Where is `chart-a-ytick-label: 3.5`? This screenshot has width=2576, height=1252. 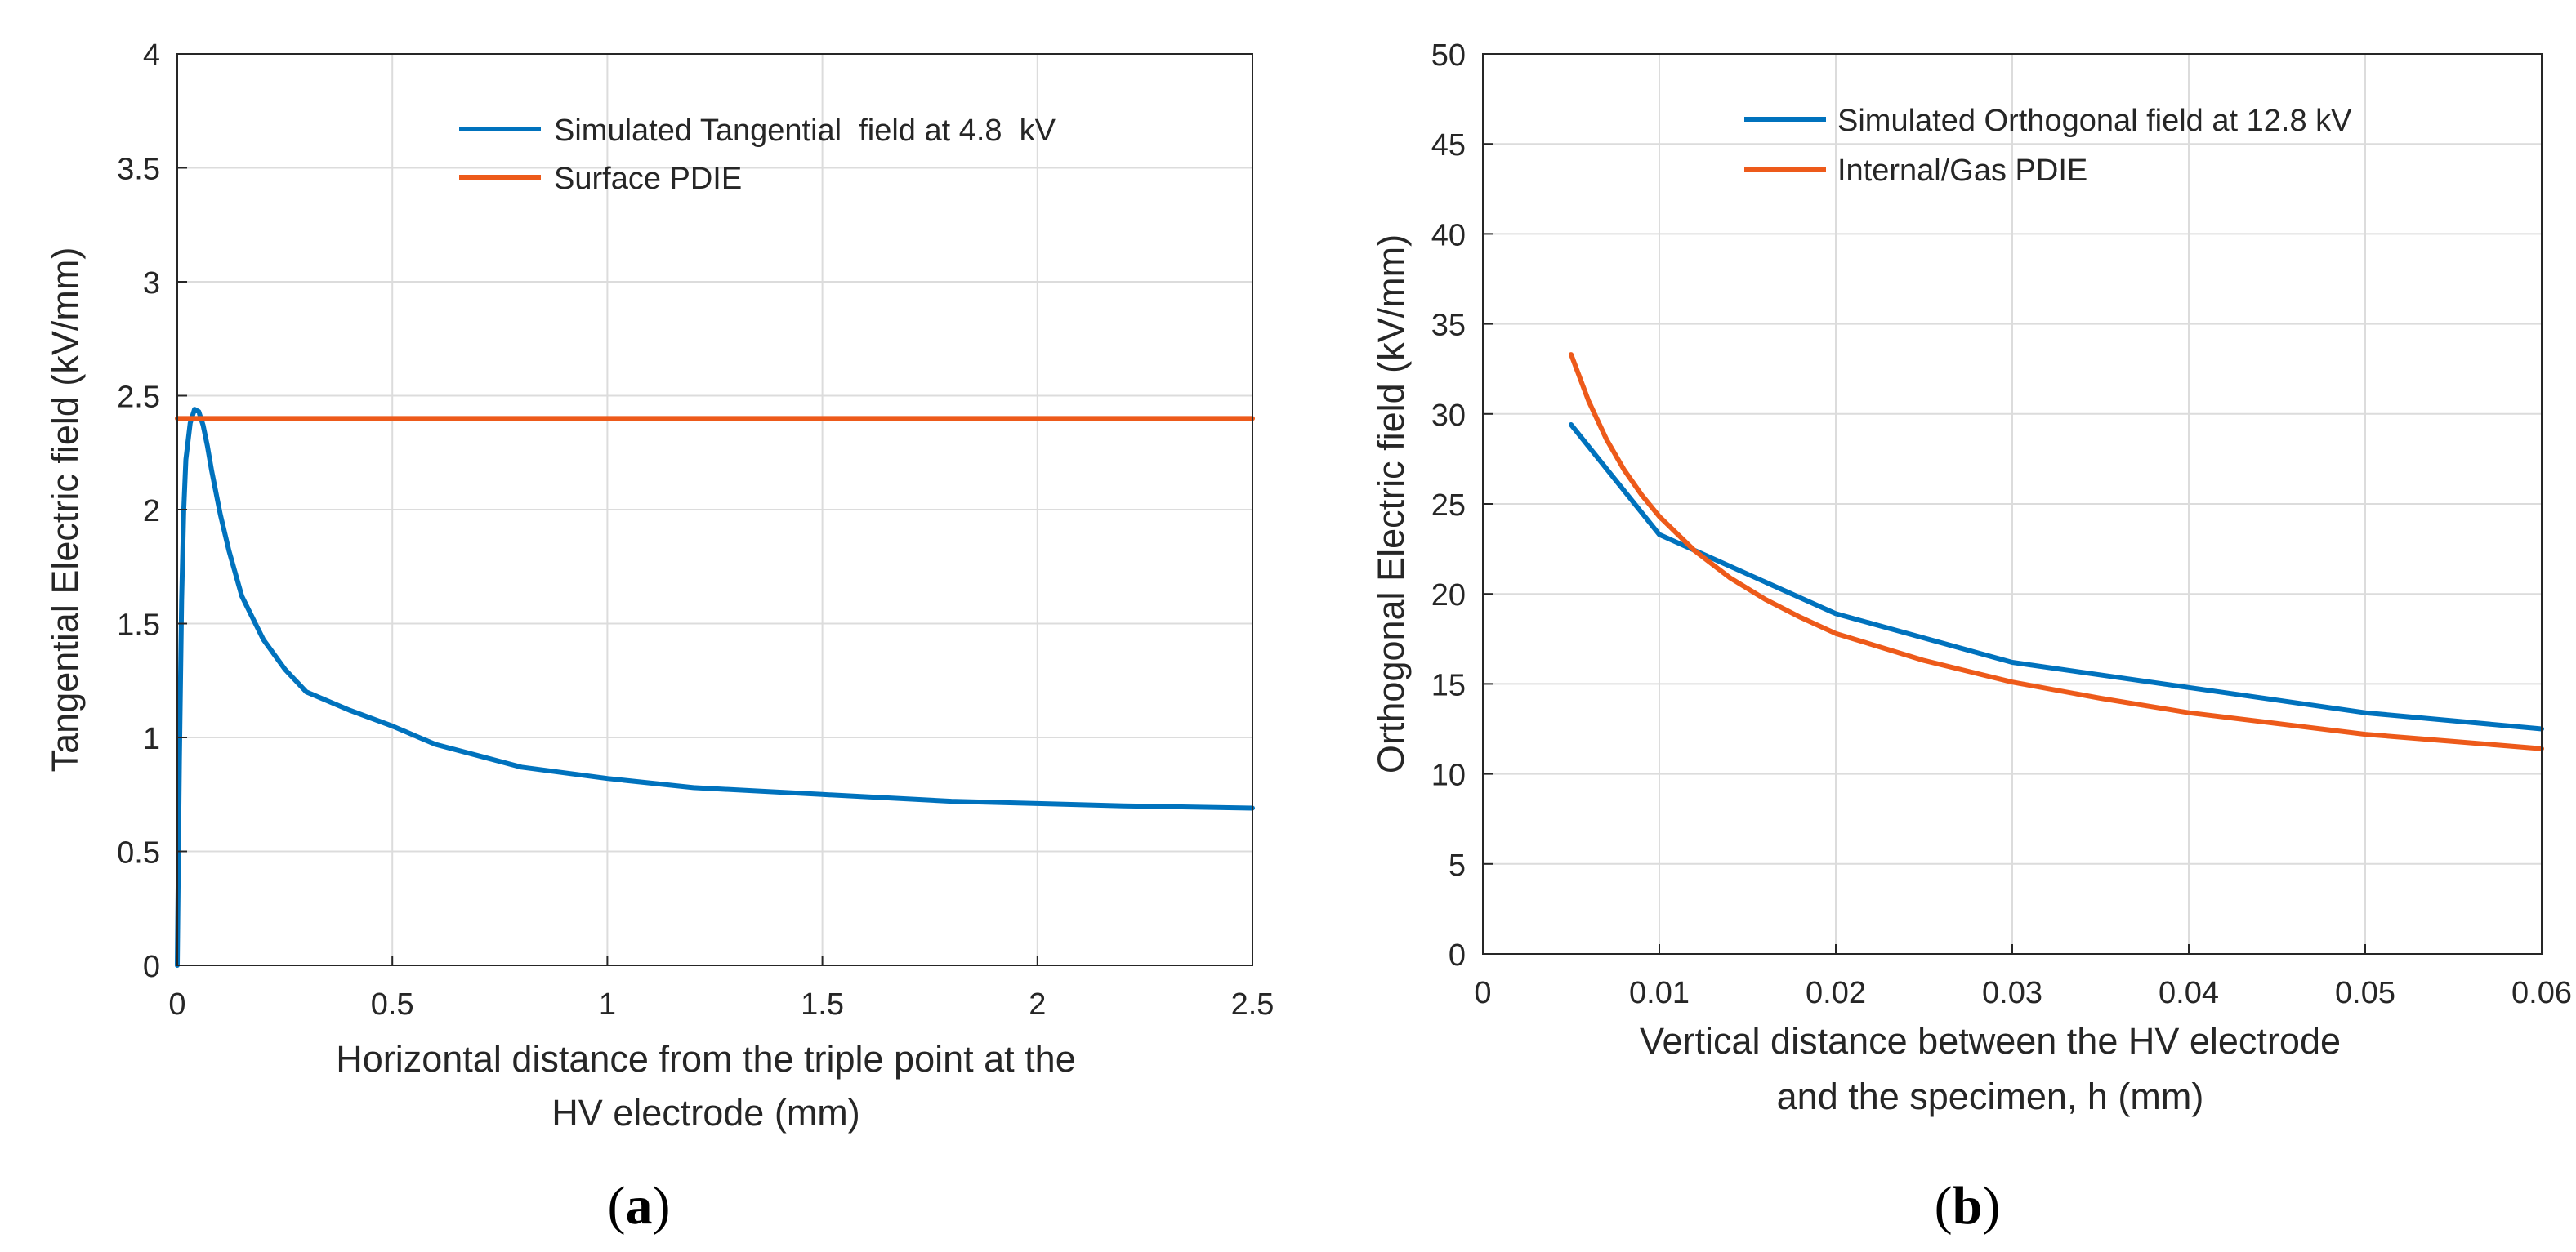 chart-a-ytick-label: 3.5 is located at coordinates (138, 170).